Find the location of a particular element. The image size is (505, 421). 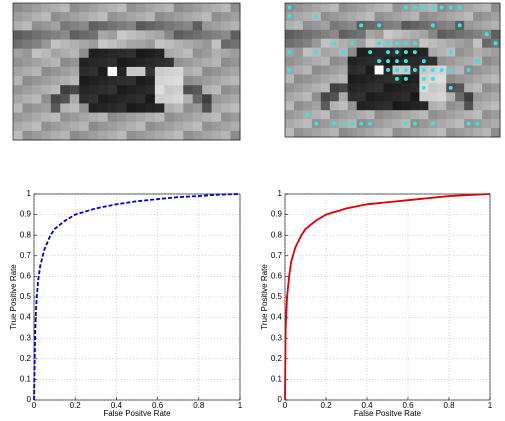

y-tick-label: 0 is located at coordinates (29, 399).